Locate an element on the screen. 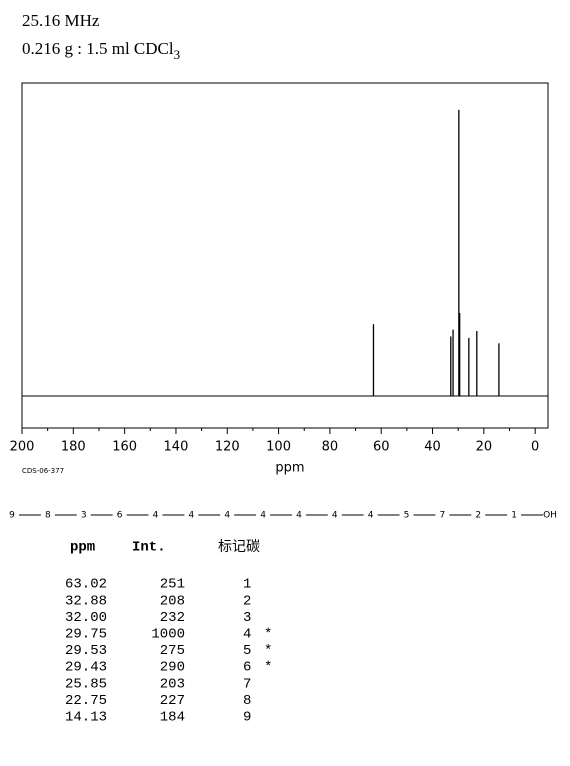  table-cell: 32.00 is located at coordinates (86, 618).